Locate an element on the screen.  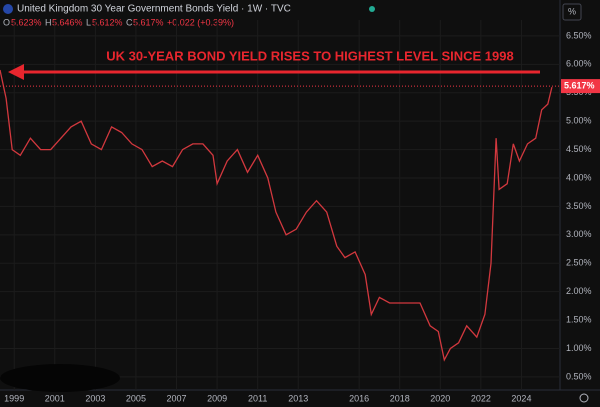
ohlc-tag: H is located at coordinates (48, 22).